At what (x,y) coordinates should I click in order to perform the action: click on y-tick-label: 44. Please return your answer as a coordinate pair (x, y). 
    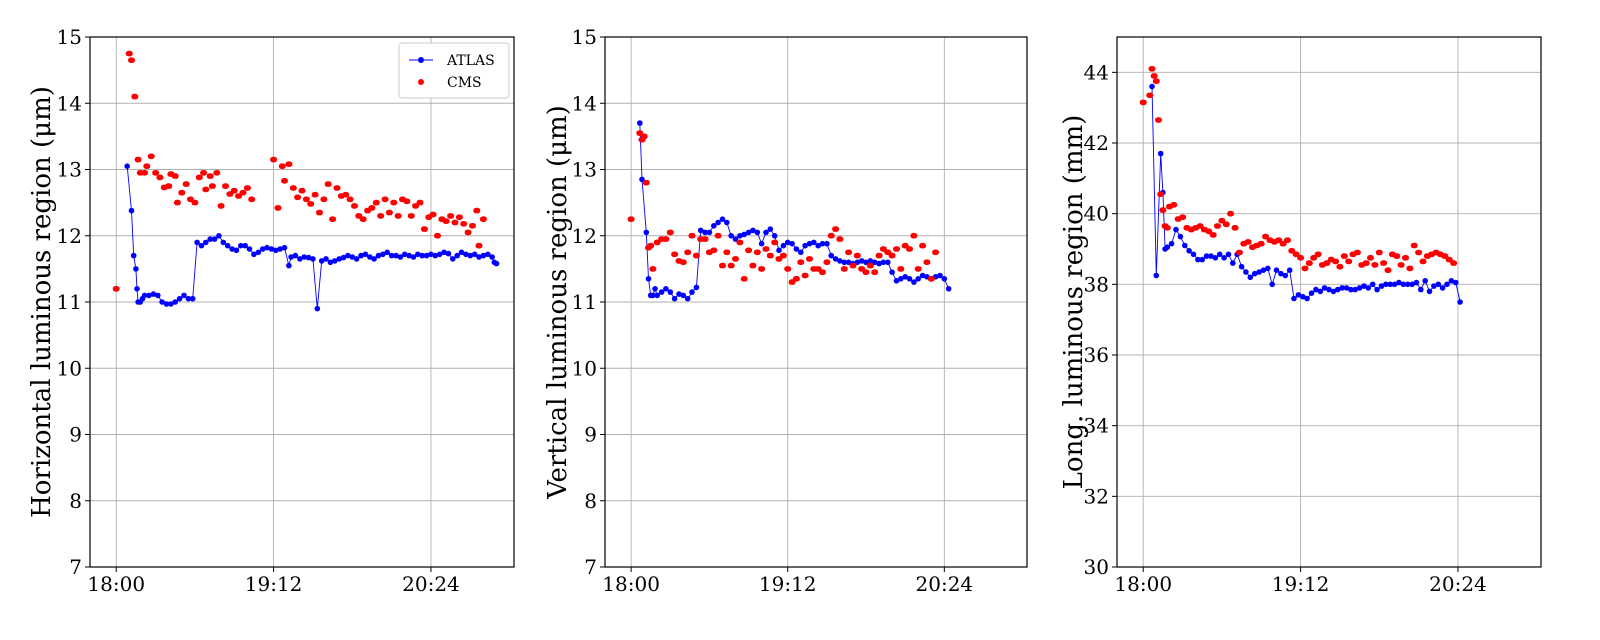
    Looking at the image, I should click on (1096, 72).